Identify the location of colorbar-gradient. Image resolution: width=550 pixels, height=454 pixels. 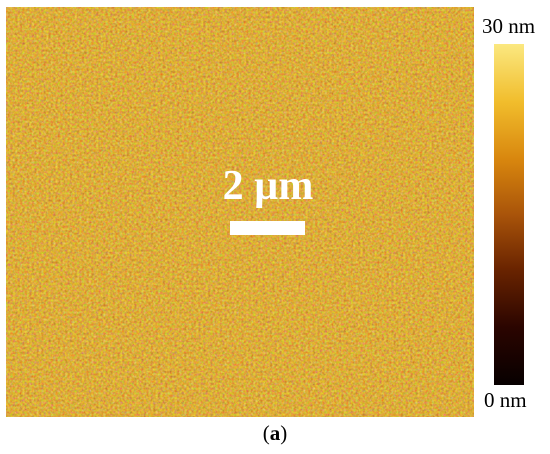
(509, 214).